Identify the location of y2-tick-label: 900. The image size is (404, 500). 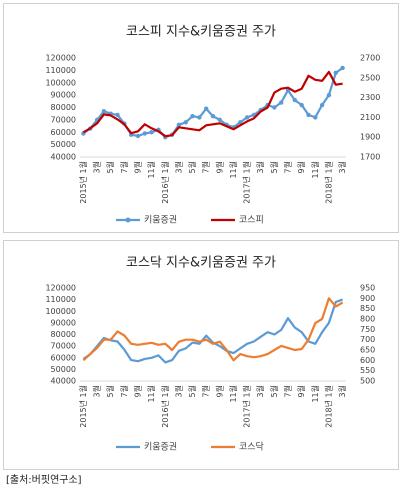
(367, 298).